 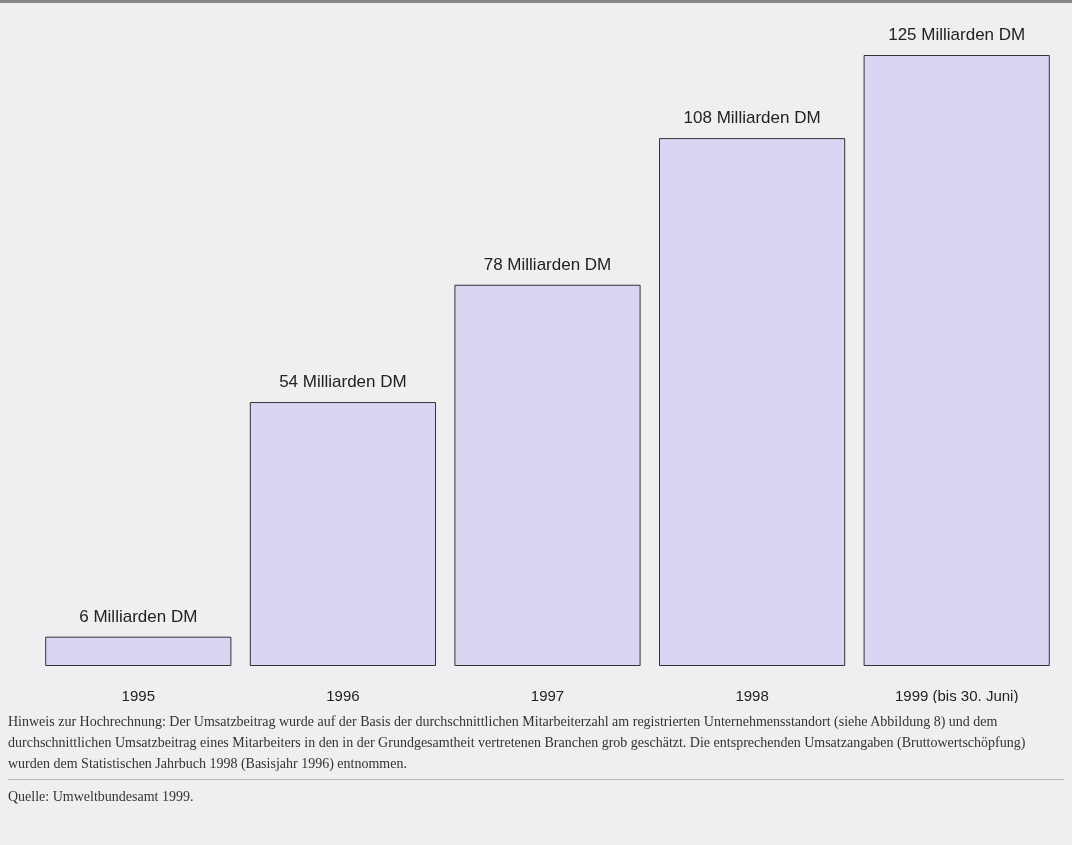 What do you see at coordinates (343, 695) in the screenshot?
I see `x-tick-label: 1996` at bounding box center [343, 695].